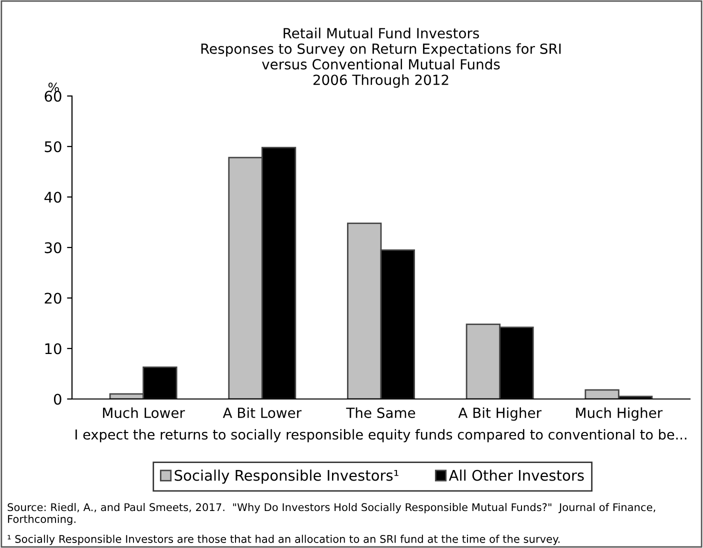 Image resolution: width=703 pixels, height=548 pixels. Describe the element at coordinates (53, 197) in the screenshot. I see `y-tick-label: 40` at that location.